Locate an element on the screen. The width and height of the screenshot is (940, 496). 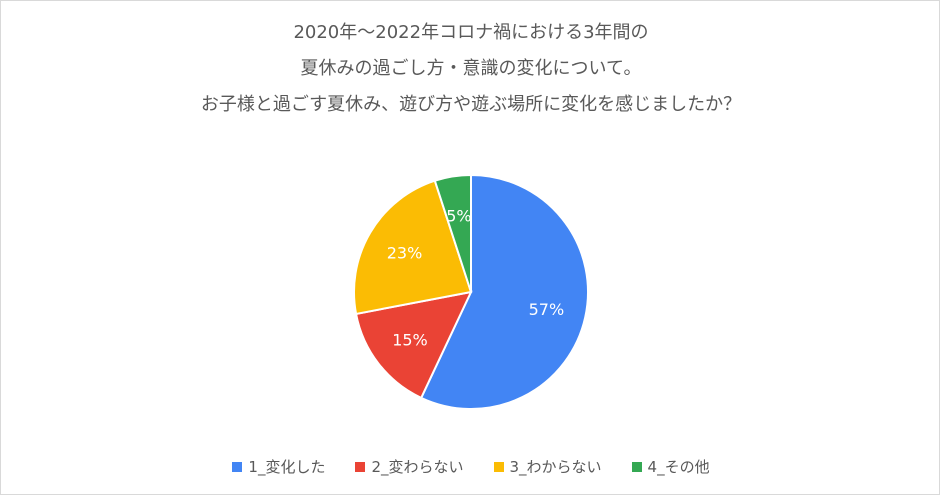
legend-item-2: 2_変わらない is located at coordinates (409, 466).